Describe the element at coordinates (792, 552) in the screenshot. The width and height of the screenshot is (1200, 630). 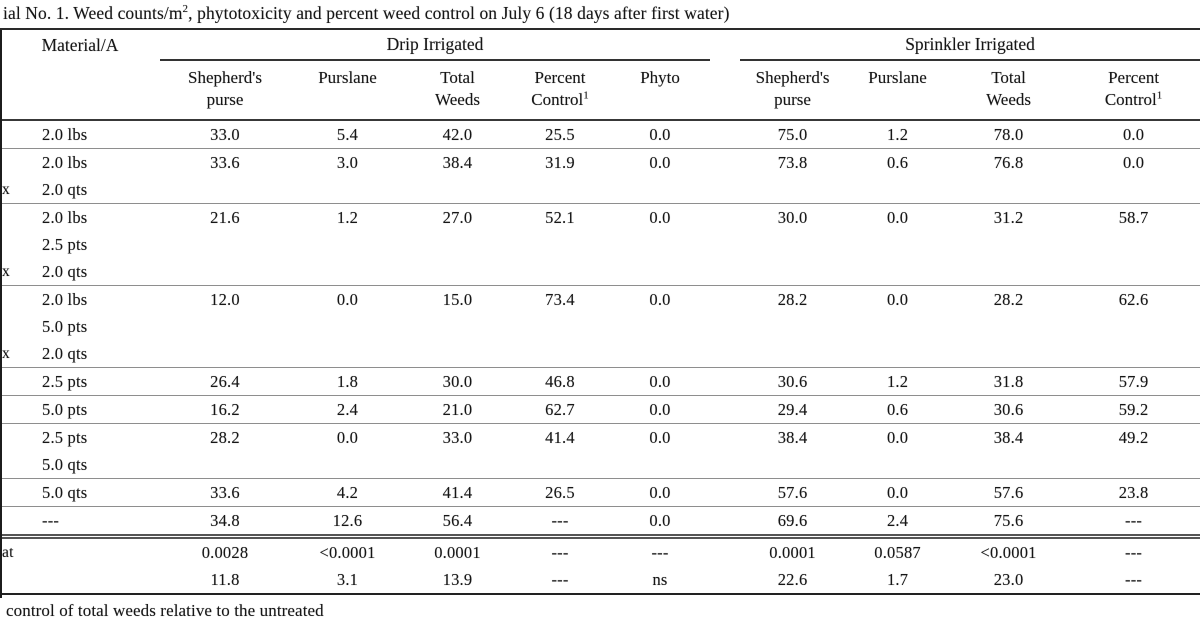
I see `sprinkler-value-cell: 0.0001` at that location.